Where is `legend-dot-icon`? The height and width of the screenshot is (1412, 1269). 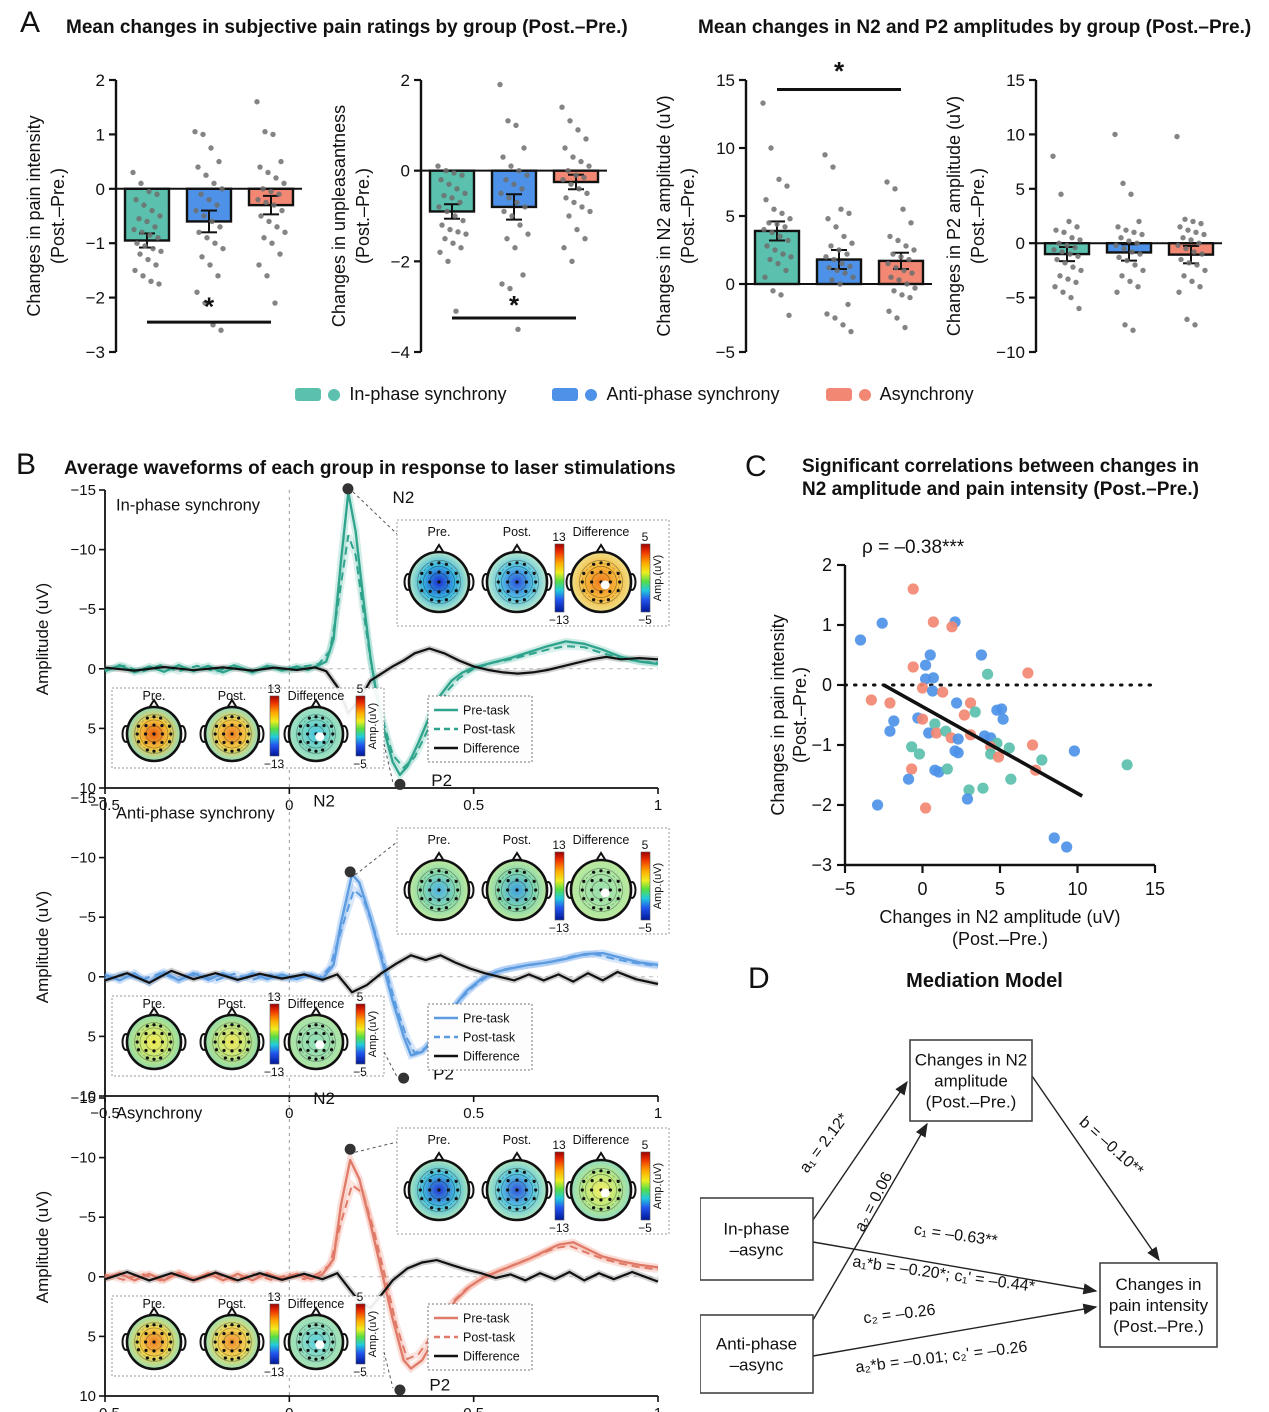 legend-dot-icon is located at coordinates (864, 394).